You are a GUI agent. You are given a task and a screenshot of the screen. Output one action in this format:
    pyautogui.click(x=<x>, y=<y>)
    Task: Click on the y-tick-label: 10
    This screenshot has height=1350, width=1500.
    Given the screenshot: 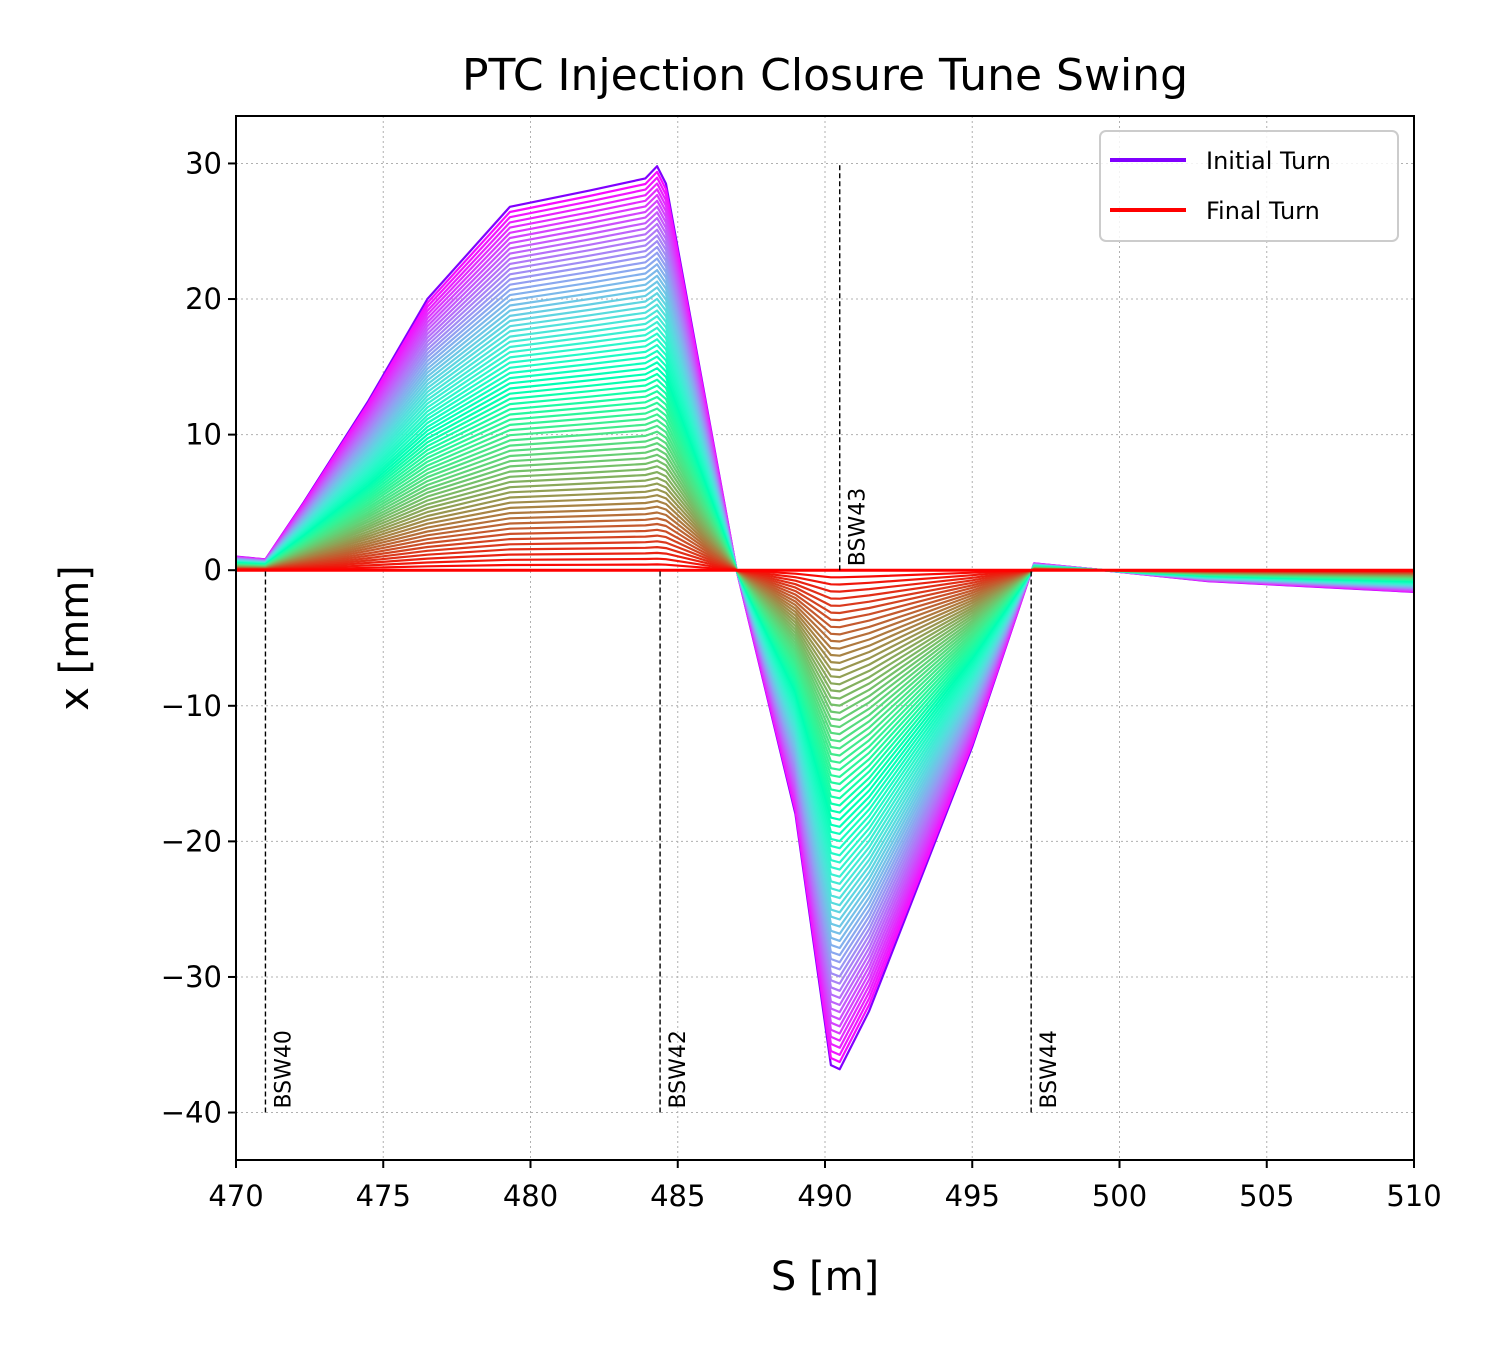 What is the action you would take?
    pyautogui.click(x=203, y=435)
    